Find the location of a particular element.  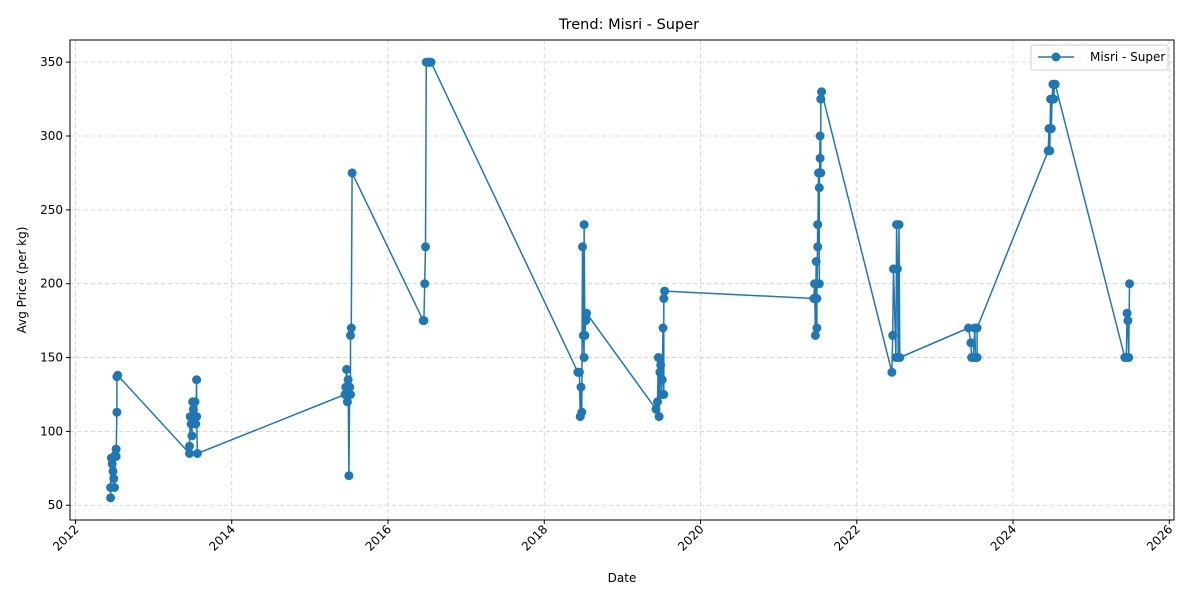

y-axis-title: Avg Price (per kg) is located at coordinates (22, 280).